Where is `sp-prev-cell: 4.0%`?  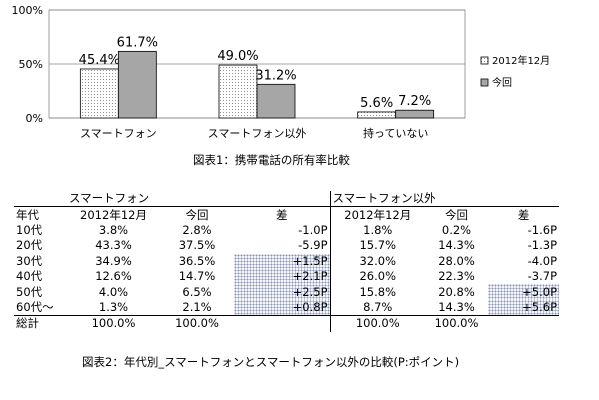 sp-prev-cell: 4.0% is located at coordinates (113, 291).